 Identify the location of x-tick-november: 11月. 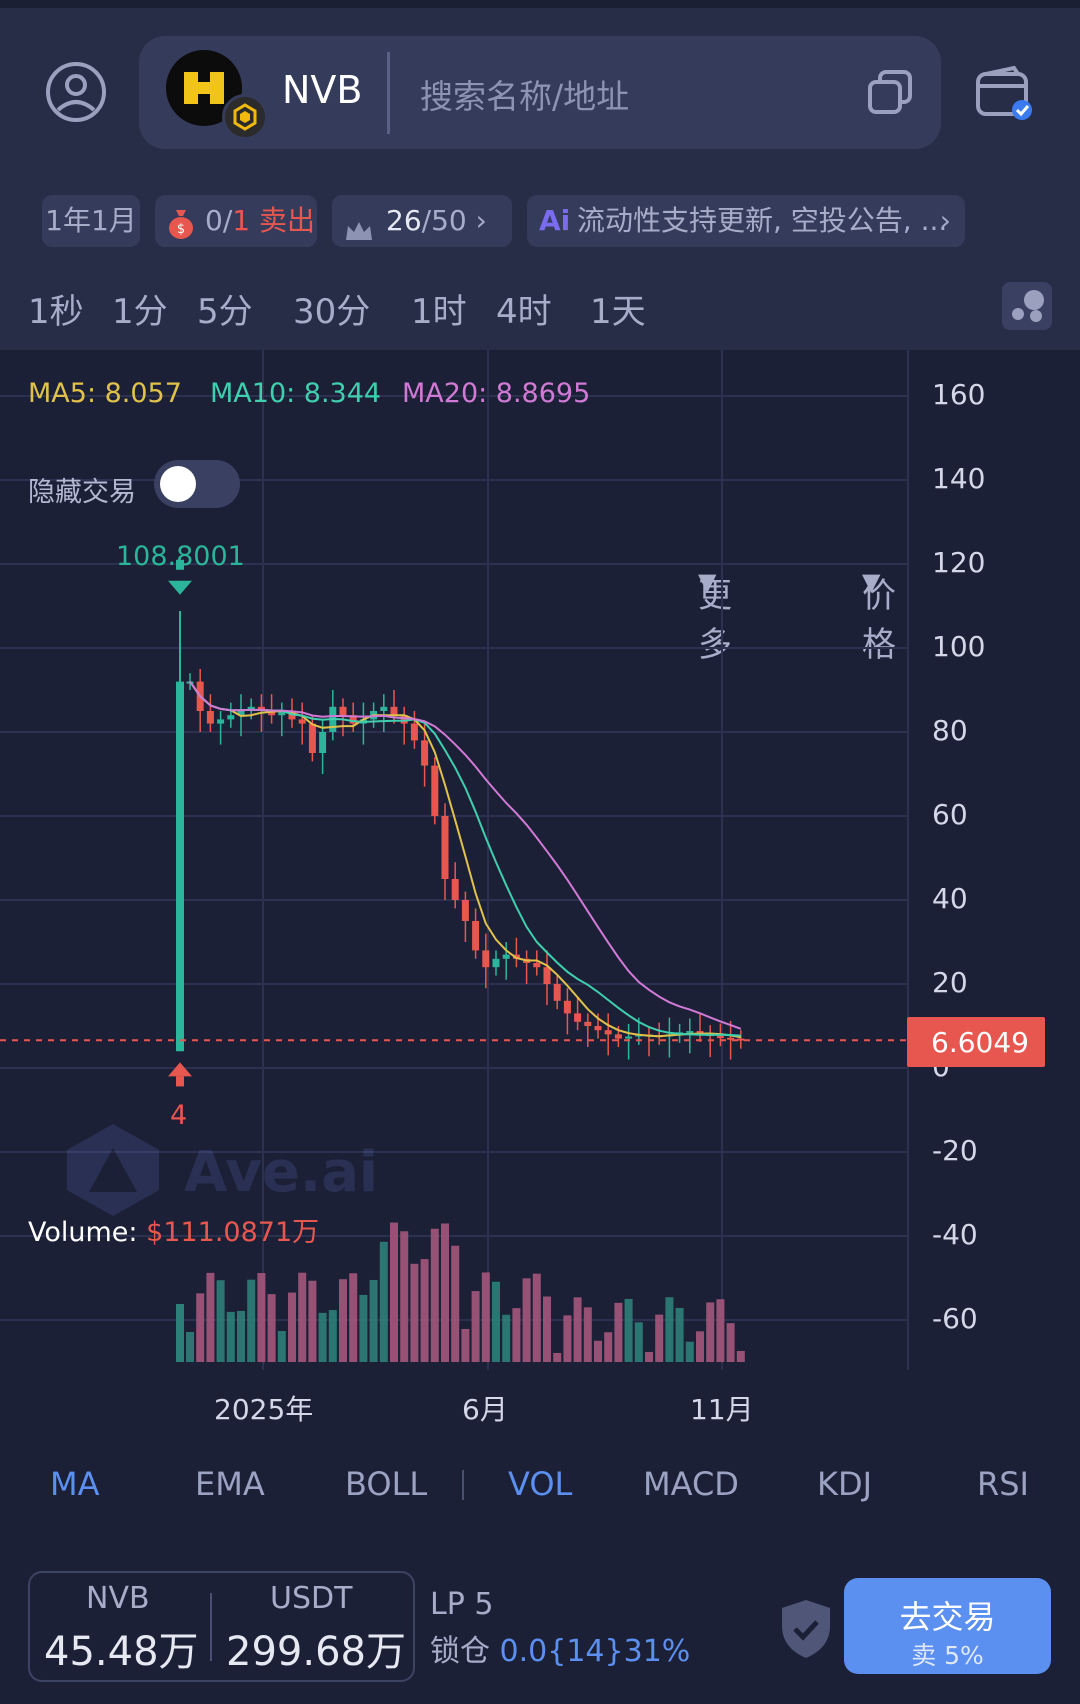
(722, 1409).